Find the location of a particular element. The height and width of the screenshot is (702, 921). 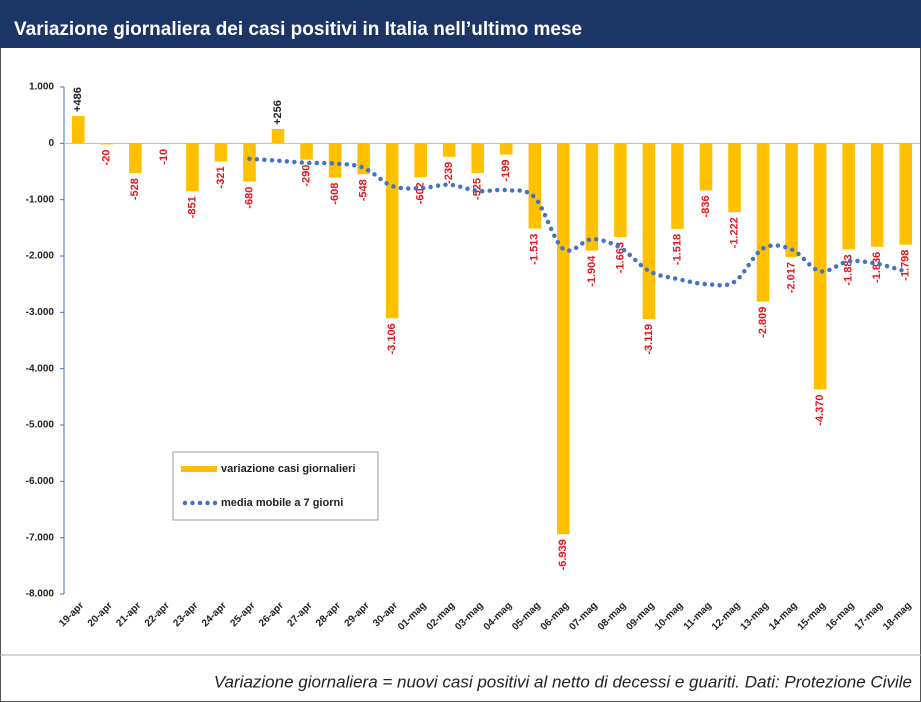

data-label: -20 is located at coordinates (107, 157).